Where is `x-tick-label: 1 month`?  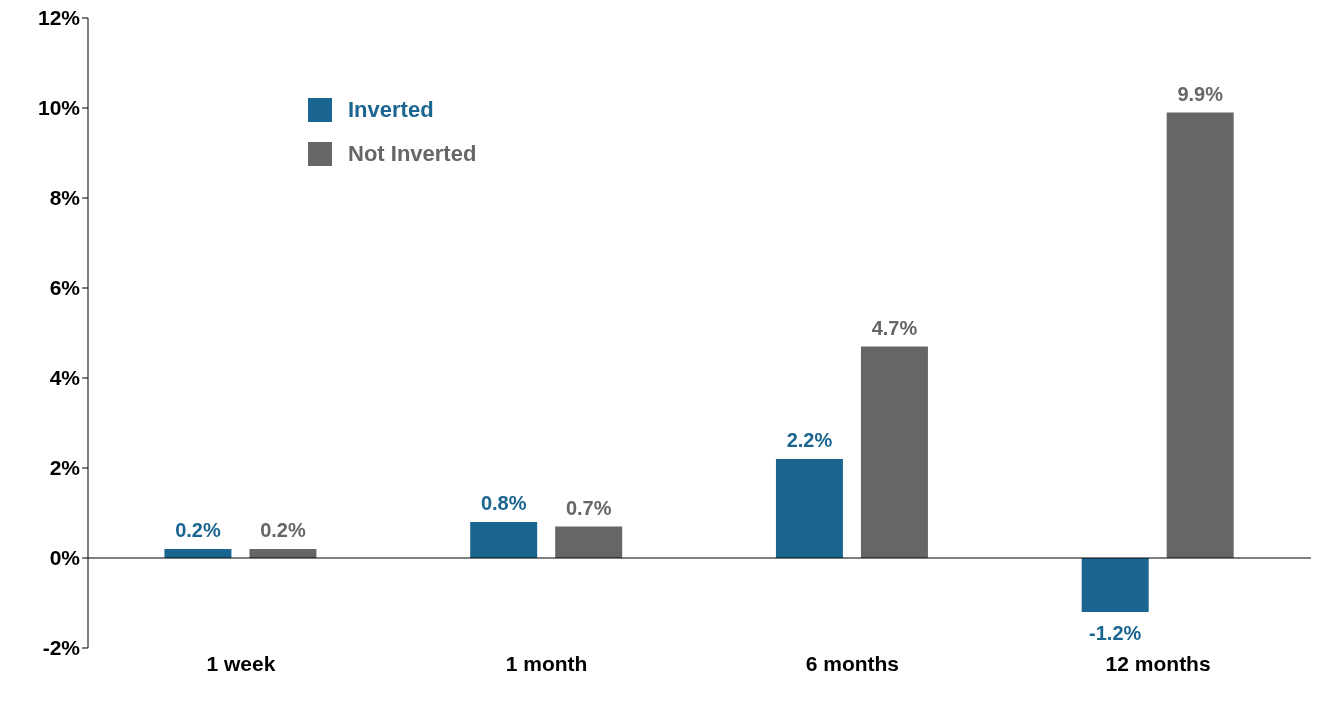
x-tick-label: 1 month is located at coordinates (546, 663).